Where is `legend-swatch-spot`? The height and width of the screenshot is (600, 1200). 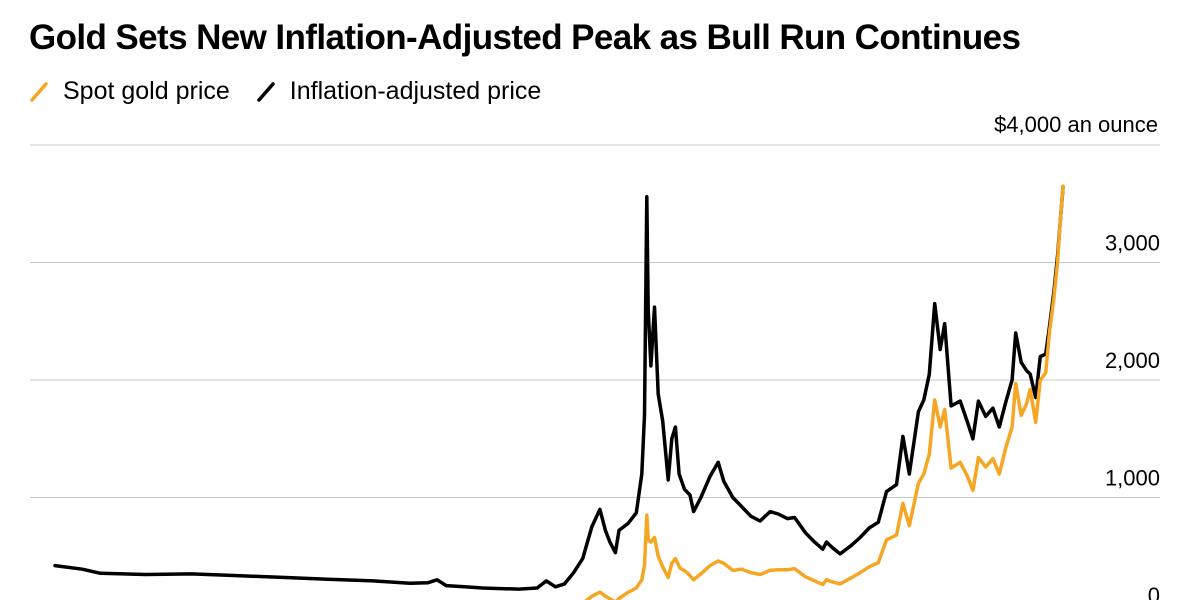 legend-swatch-spot is located at coordinates (39, 92).